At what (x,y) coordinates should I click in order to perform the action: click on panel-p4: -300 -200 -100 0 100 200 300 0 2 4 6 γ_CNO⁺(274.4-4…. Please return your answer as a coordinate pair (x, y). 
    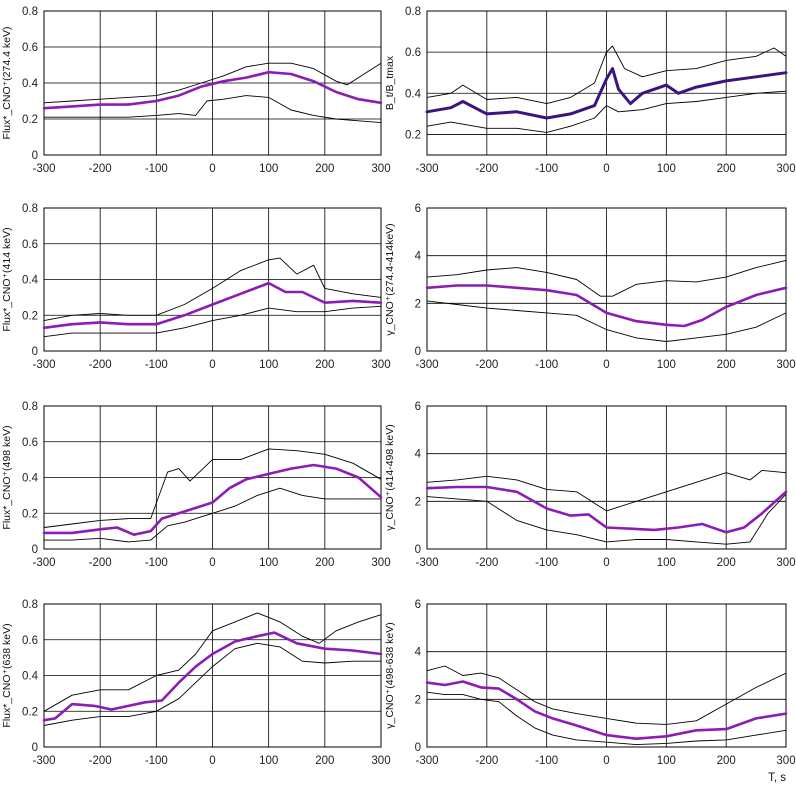
    Looking at the image, I should click on (590, 287).